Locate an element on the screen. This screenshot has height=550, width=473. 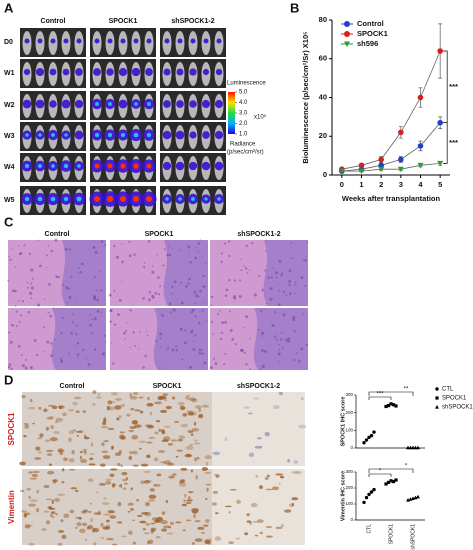
signal-core is located at coordinates (97, 104).